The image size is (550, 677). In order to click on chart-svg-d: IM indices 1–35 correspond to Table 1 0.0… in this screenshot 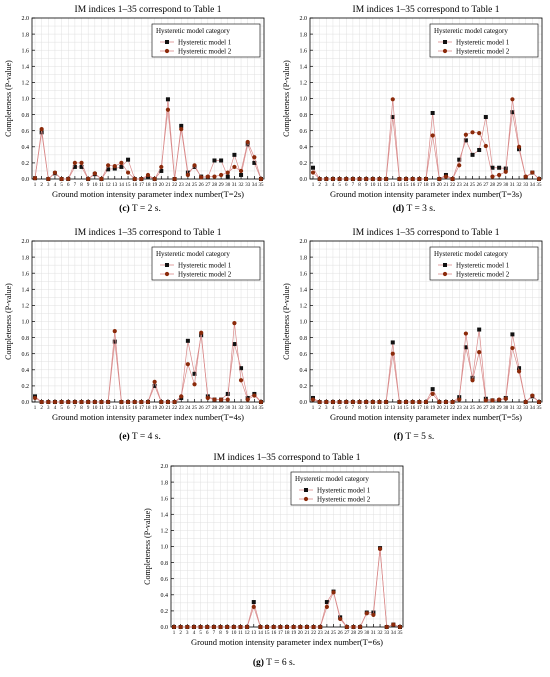, I will do `click(412, 102)`.